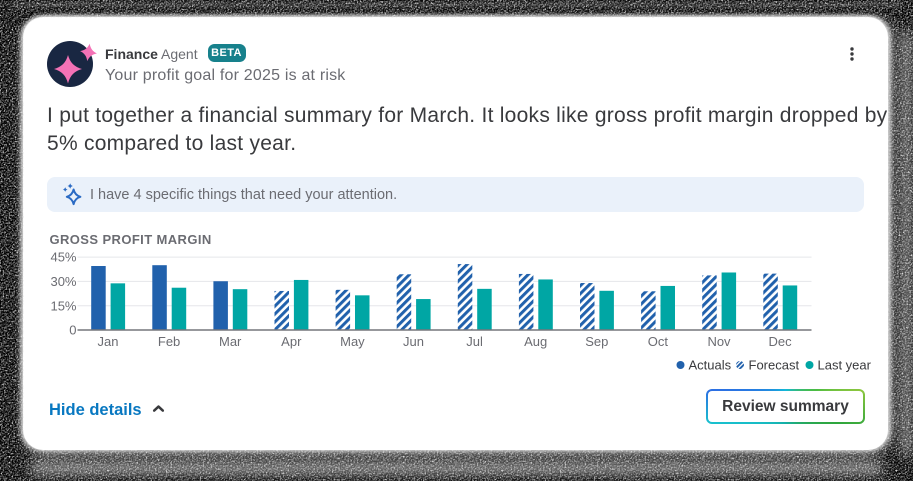  I want to click on svg-text: 30%, so click(63, 281).